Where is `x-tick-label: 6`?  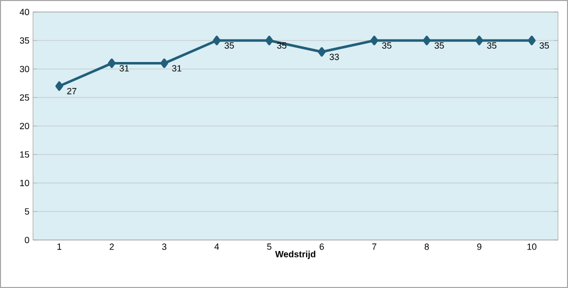
x-tick-label: 6 is located at coordinates (322, 247).